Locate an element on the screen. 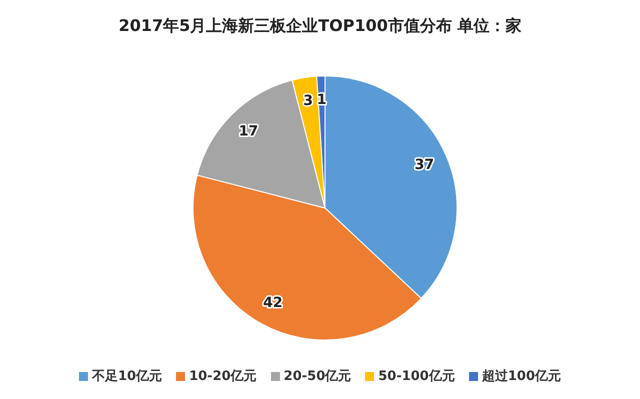 The image size is (640, 399). legend-label: 10-20亿元 is located at coordinates (223, 376).